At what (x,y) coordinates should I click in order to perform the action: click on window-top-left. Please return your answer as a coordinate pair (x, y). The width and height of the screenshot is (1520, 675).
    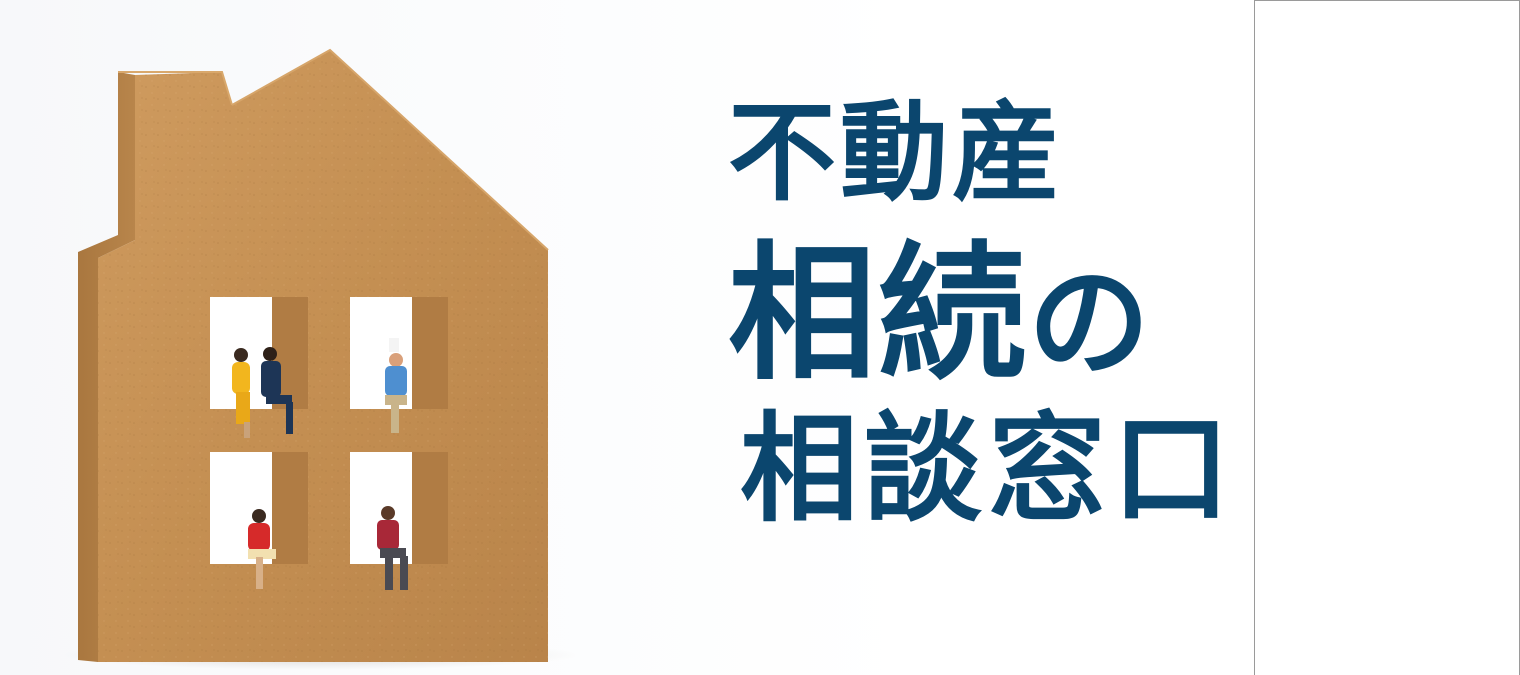
    Looking at the image, I should click on (259, 353).